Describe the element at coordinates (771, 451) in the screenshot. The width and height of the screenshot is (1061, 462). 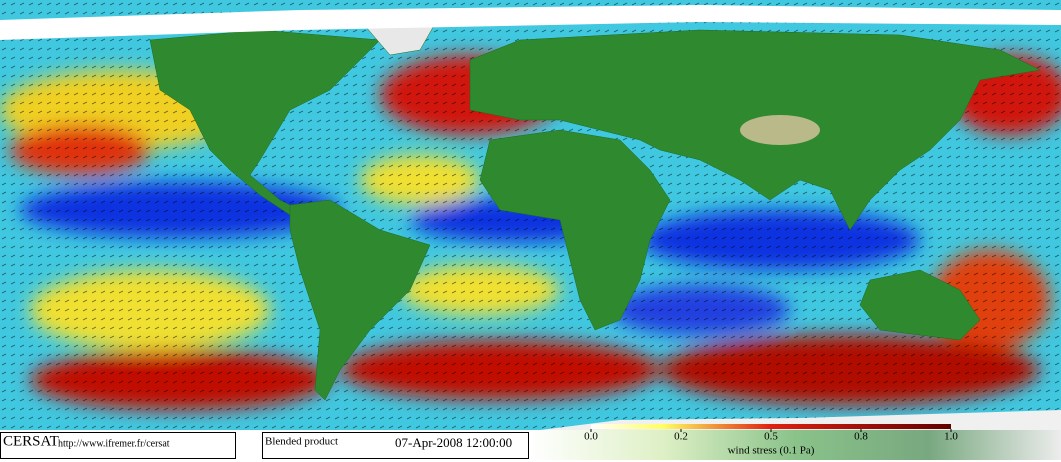
I see `colorbar-label: wind stress (0.1 Pa)` at that location.